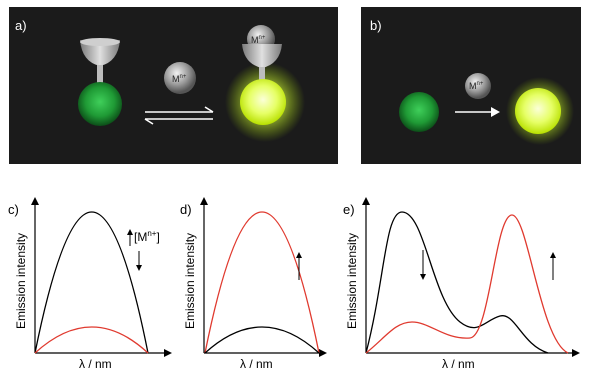  I want to click on receptor-cup-rim-icon, so click(100, 42).